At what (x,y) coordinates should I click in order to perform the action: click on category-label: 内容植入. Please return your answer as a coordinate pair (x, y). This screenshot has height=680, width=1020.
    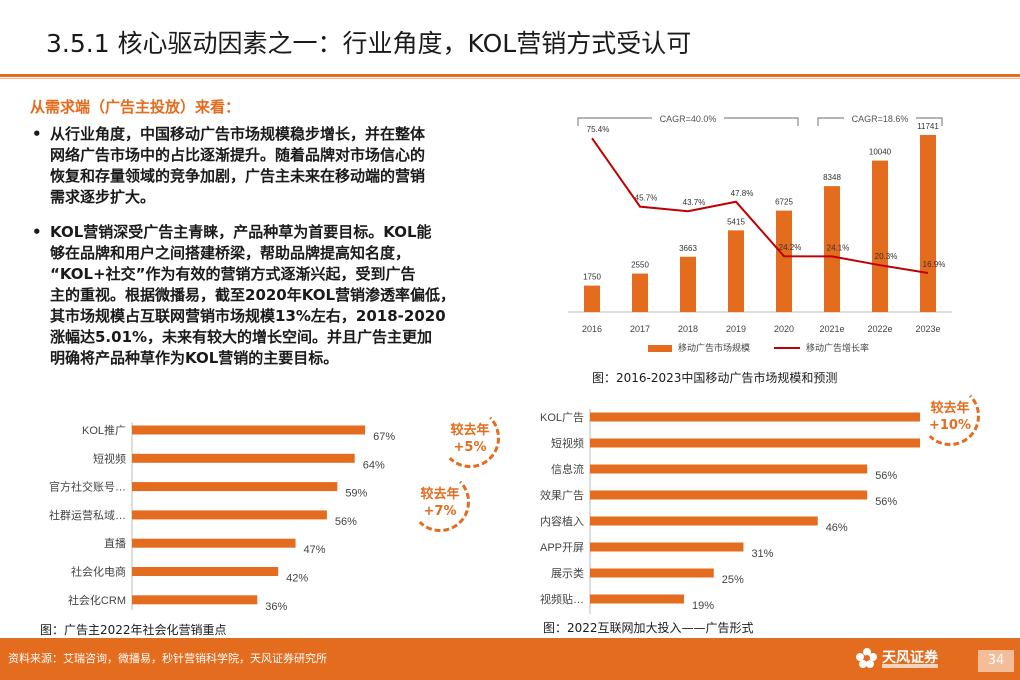
    Looking at the image, I should click on (562, 521).